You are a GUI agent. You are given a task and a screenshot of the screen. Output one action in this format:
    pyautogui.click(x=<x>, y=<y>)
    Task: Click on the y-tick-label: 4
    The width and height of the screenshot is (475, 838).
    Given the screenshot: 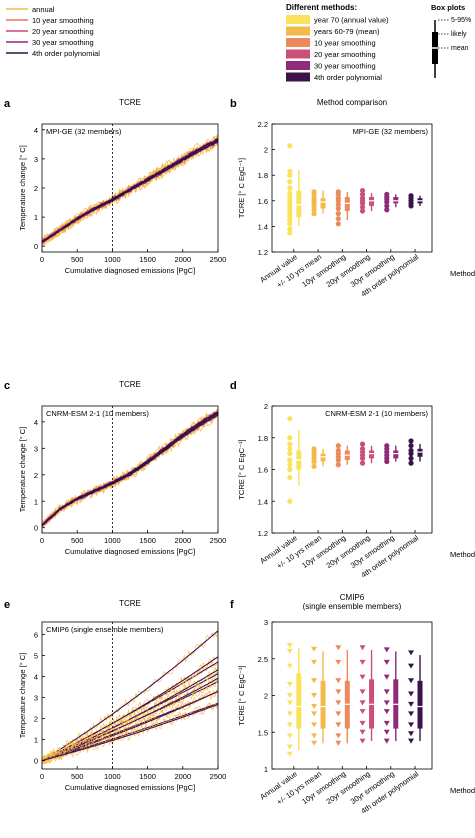 What is the action you would take?
    pyautogui.click(x=36, y=677)
    